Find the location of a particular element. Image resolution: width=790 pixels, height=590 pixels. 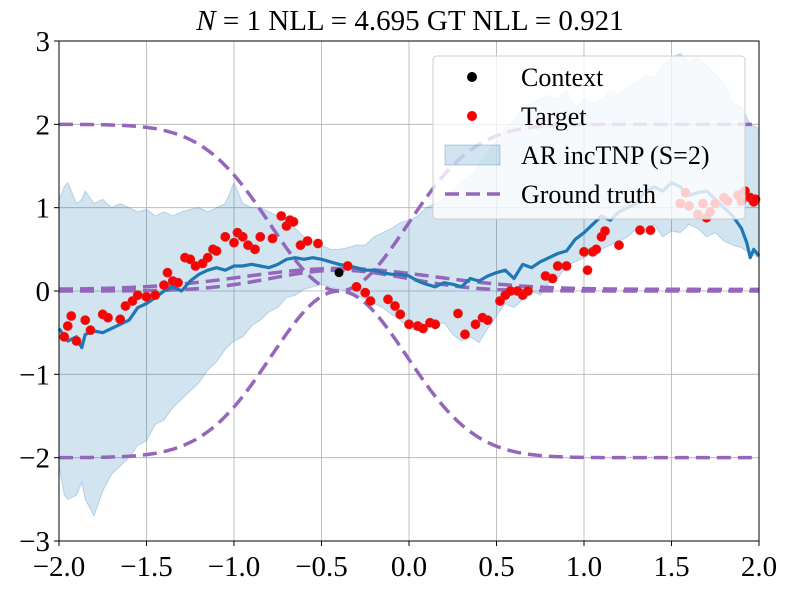

legend-label-ground-truth: Ground truth is located at coordinates (588, 194).